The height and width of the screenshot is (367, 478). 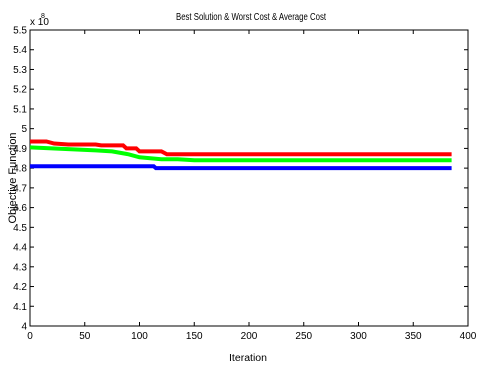 What do you see at coordinates (43, 16) in the screenshot?
I see `y-exponent-value: 8` at bounding box center [43, 16].